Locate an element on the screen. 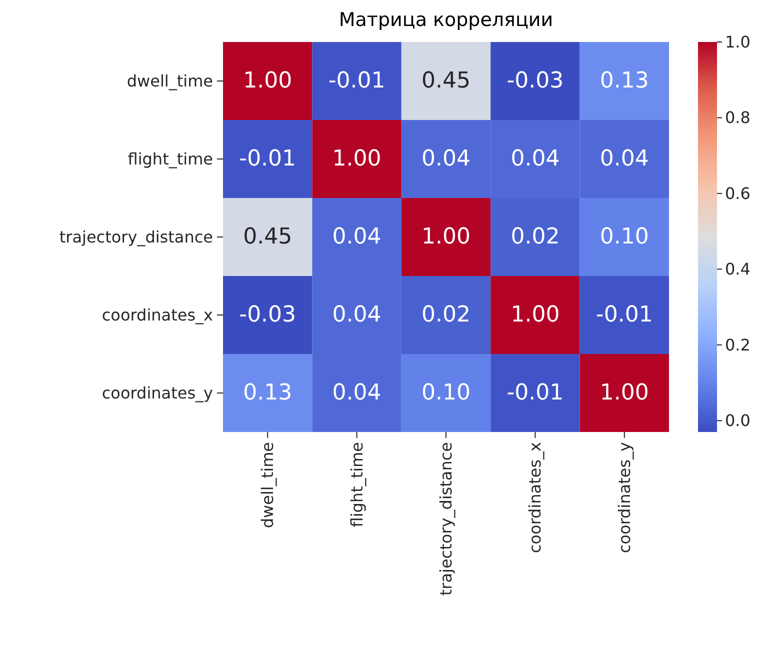 Image resolution: width=763 pixels, height=657 pixels. color-bar-label: 0.4 is located at coordinates (737, 269).